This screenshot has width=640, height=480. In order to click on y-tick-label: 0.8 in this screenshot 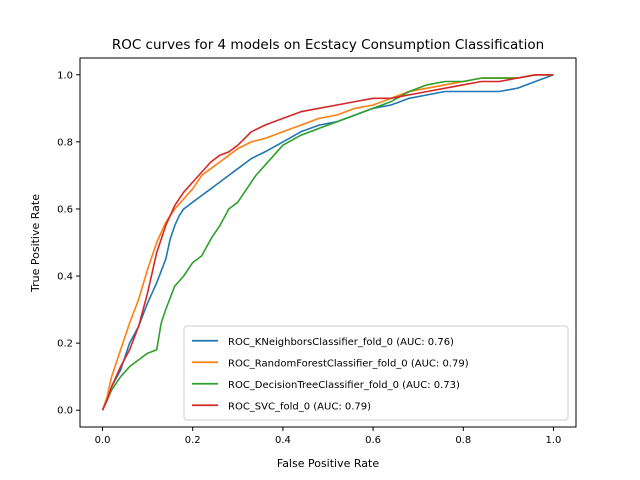, I will do `click(65, 142)`.